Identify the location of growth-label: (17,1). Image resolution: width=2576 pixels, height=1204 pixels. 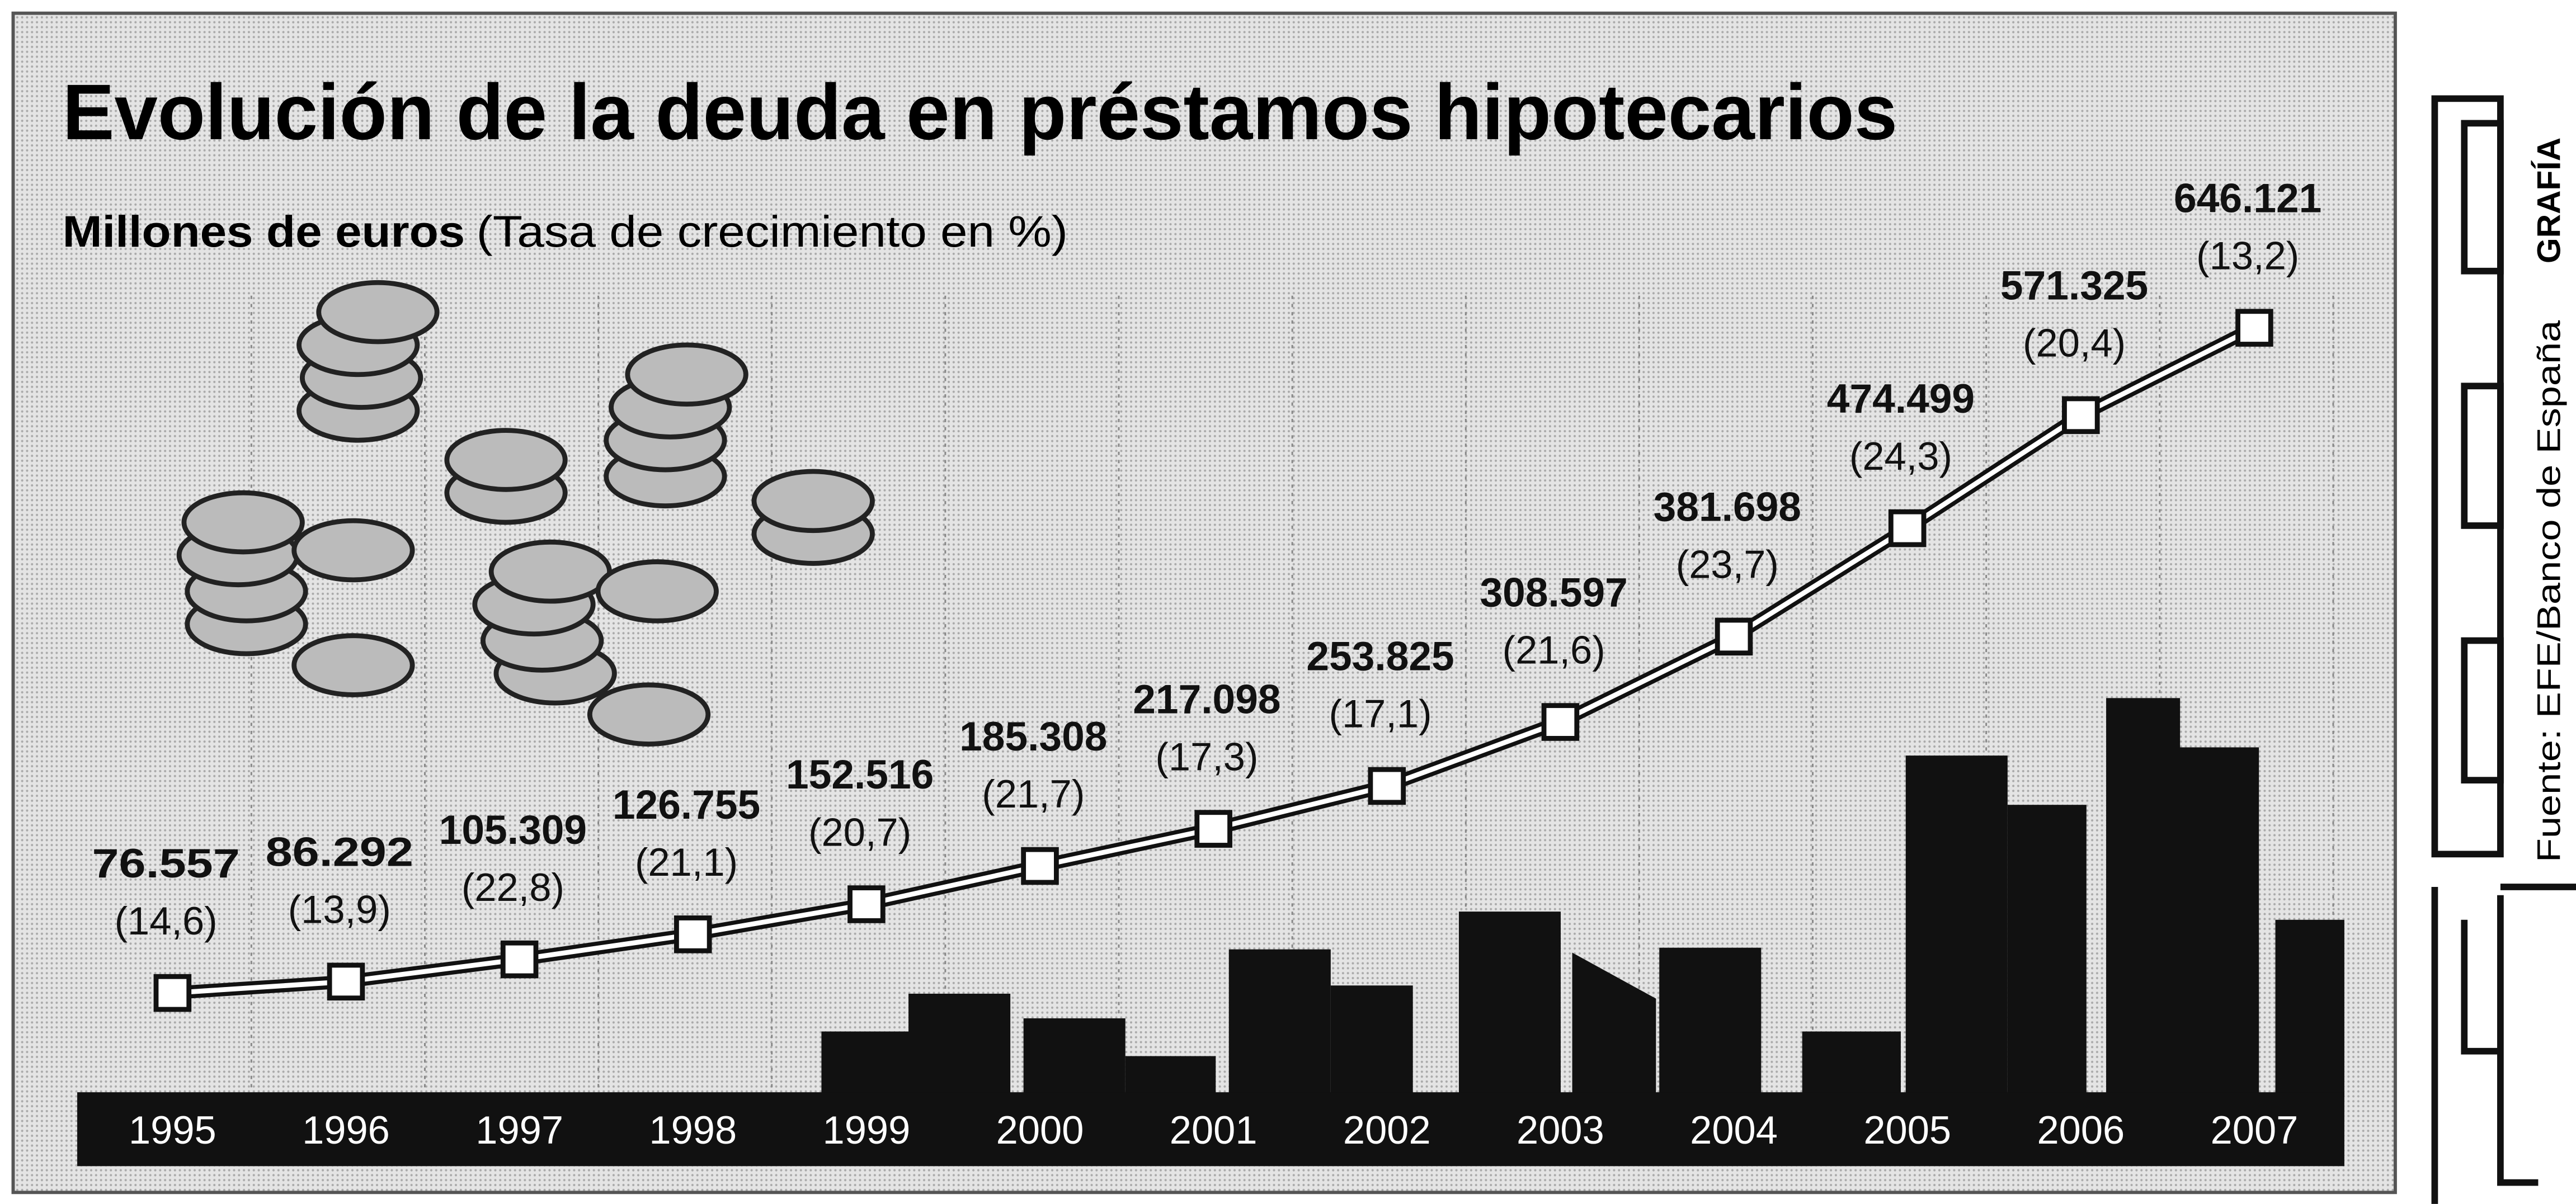
(1380, 714).